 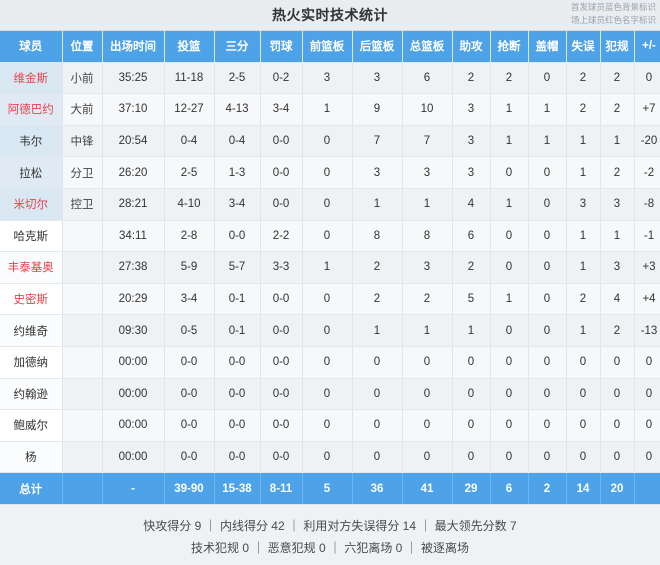 What do you see at coordinates (31, 204) in the screenshot?
I see `player-name-cell: 米切尔` at bounding box center [31, 204].